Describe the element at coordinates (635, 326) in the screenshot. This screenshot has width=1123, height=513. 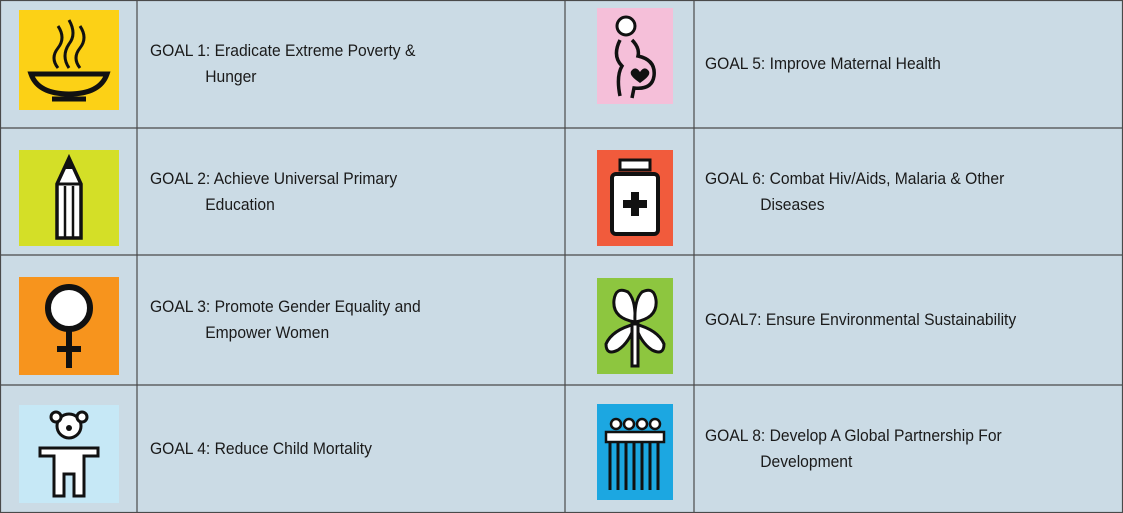
I see `icon-environment` at that location.